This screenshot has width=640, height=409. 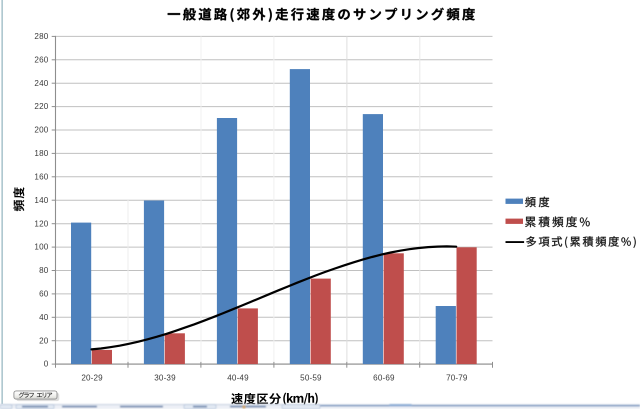 I want to click on svg-text: 60, so click(x=44, y=294).